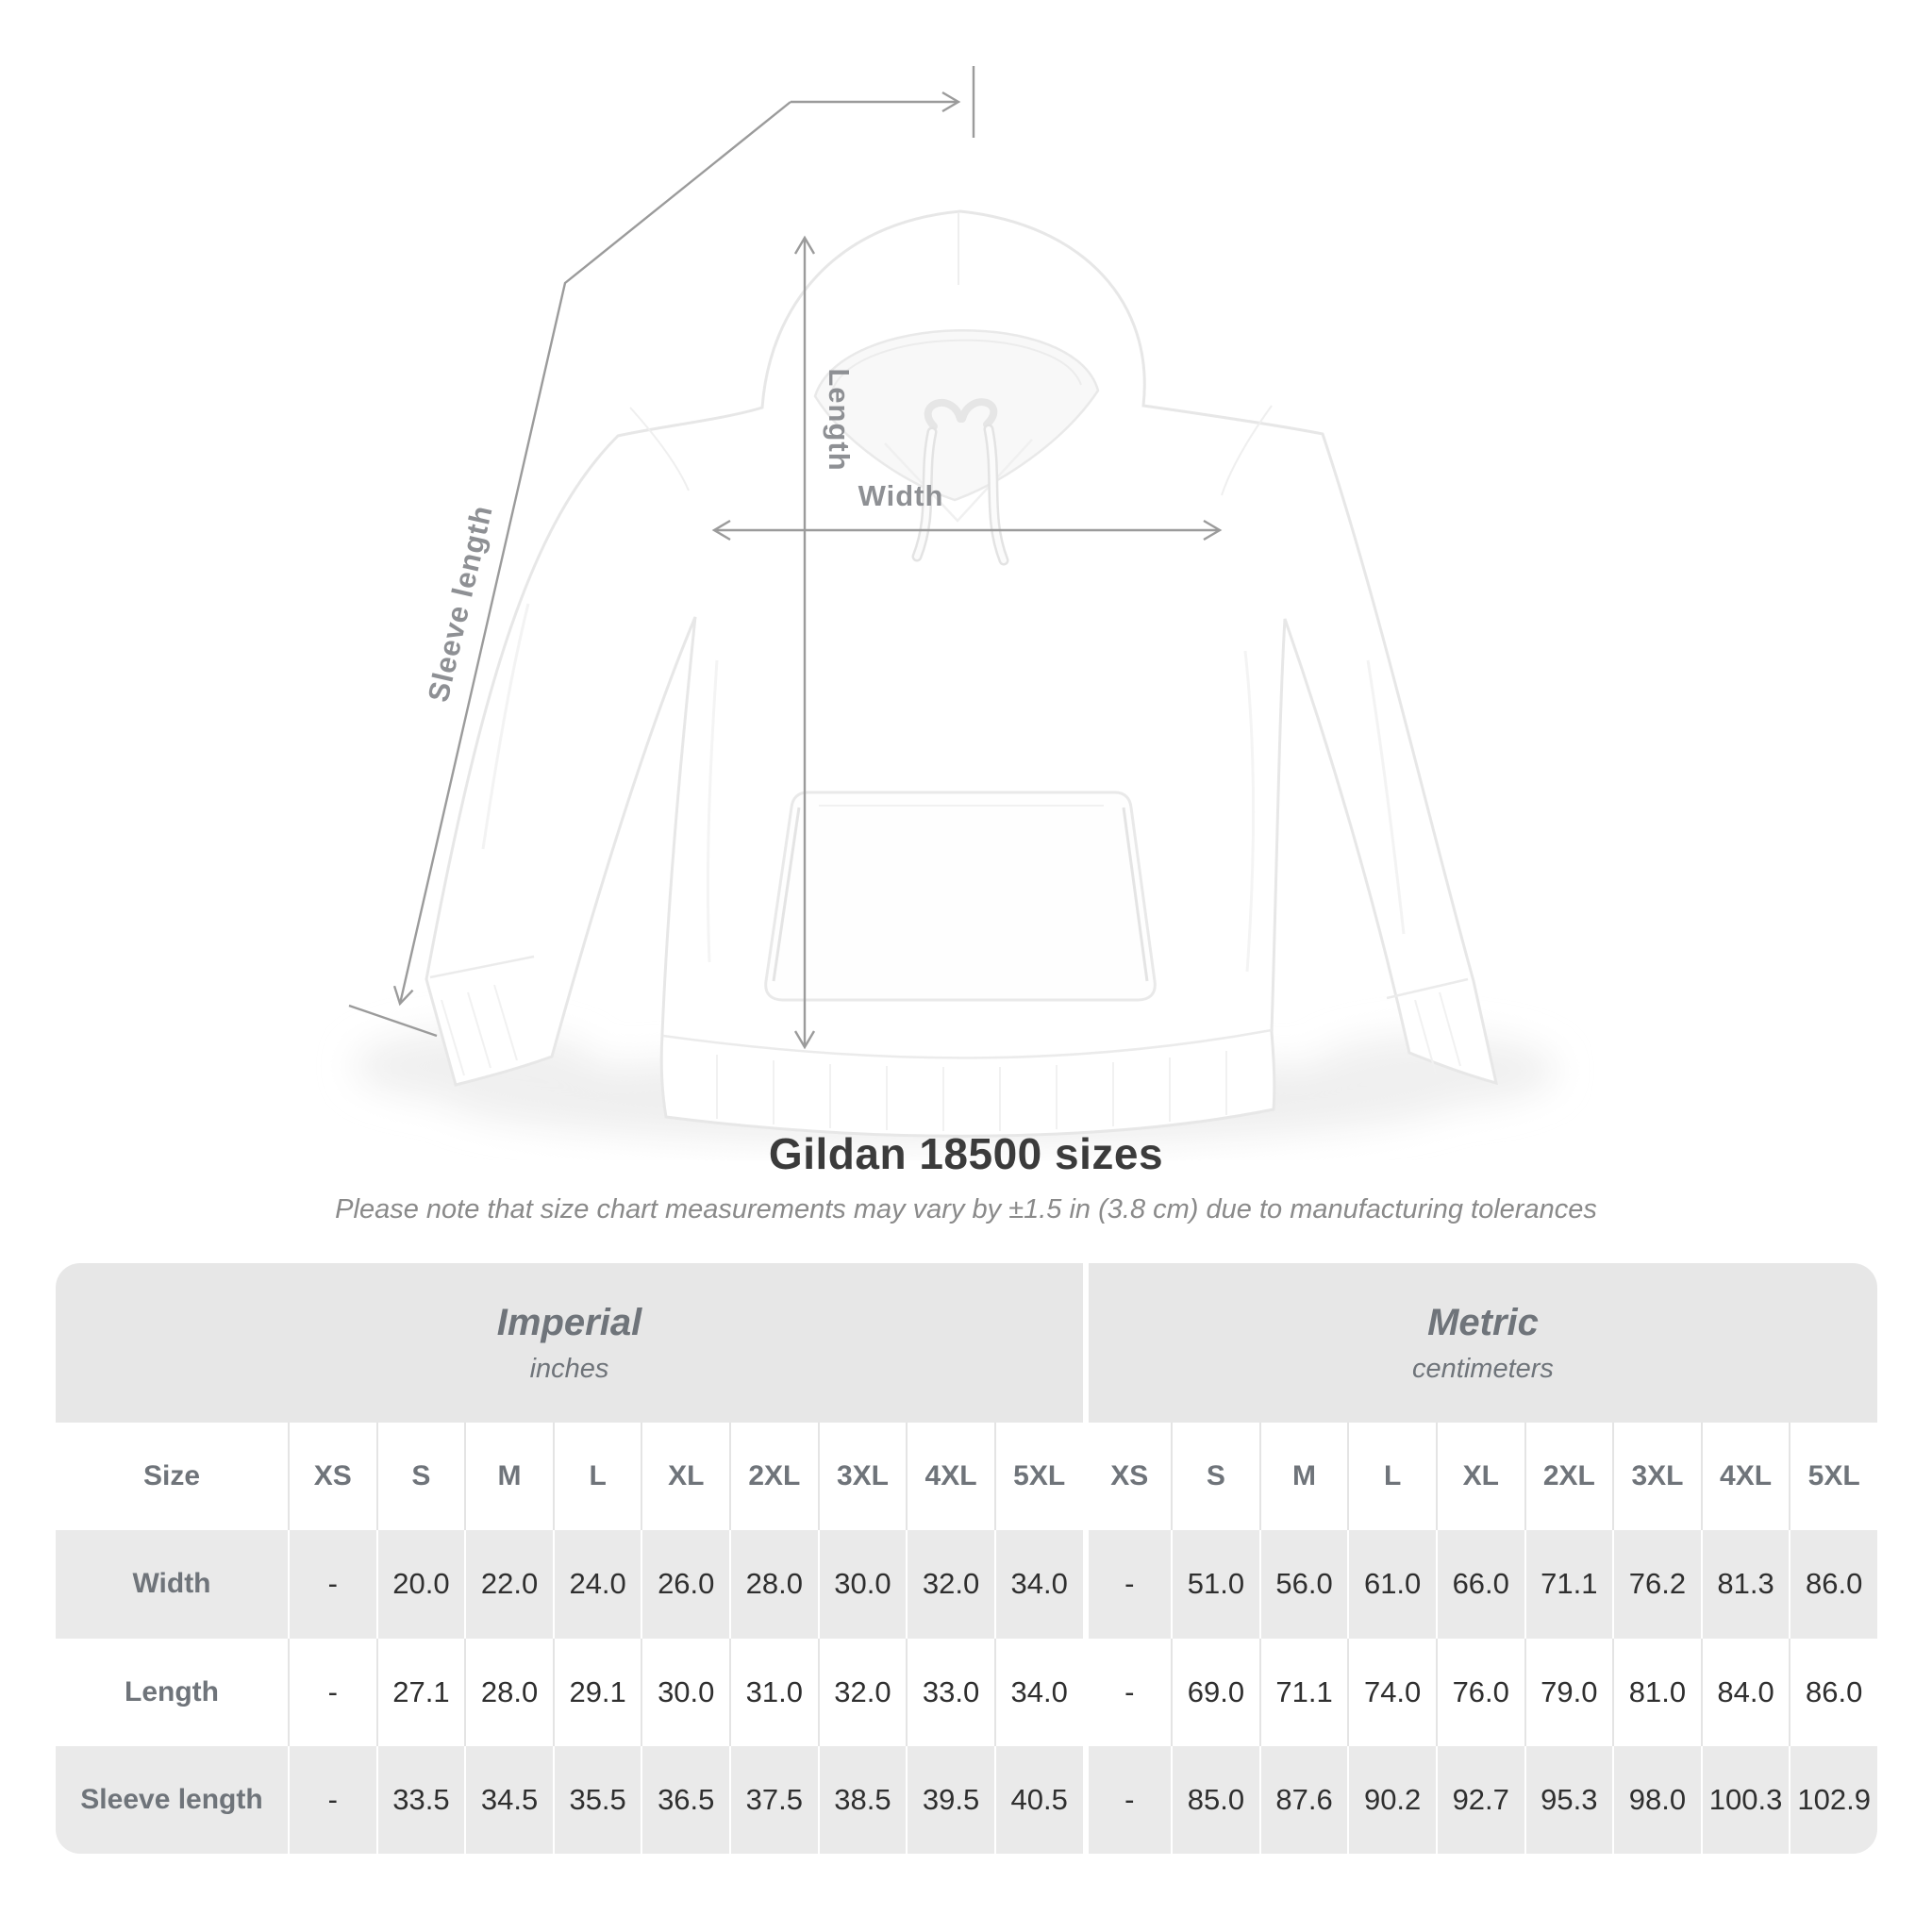  What do you see at coordinates (839, 420) in the screenshot?
I see `length-label: Length` at bounding box center [839, 420].